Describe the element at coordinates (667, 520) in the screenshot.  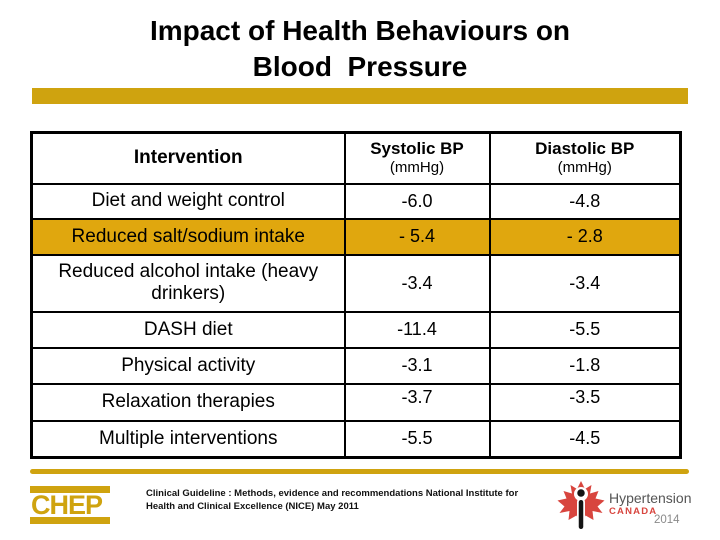
I see `slide-year: 2014` at that location.